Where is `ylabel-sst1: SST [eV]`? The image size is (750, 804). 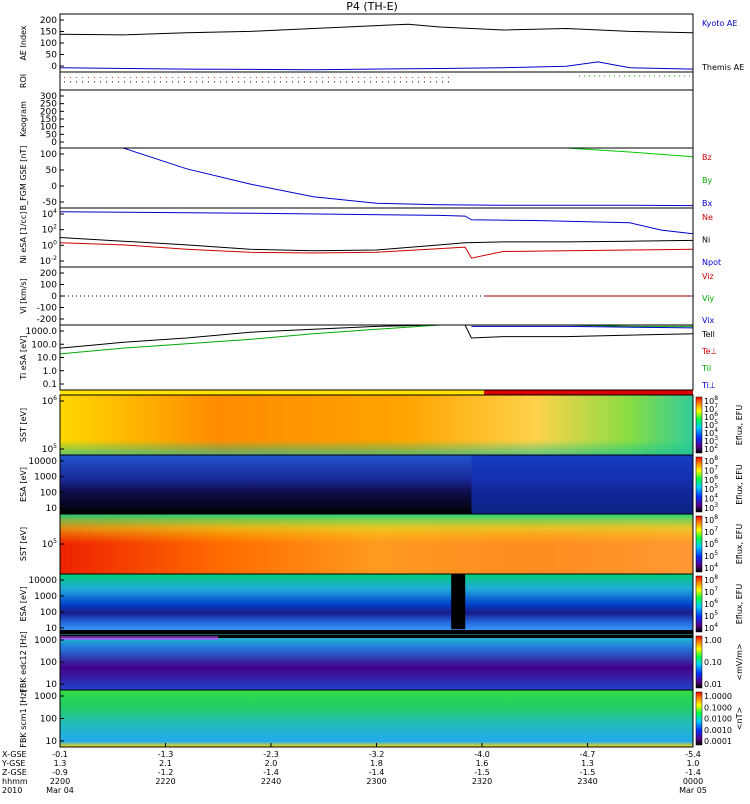
ylabel-sst1: SST [eV] is located at coordinates (23, 425).